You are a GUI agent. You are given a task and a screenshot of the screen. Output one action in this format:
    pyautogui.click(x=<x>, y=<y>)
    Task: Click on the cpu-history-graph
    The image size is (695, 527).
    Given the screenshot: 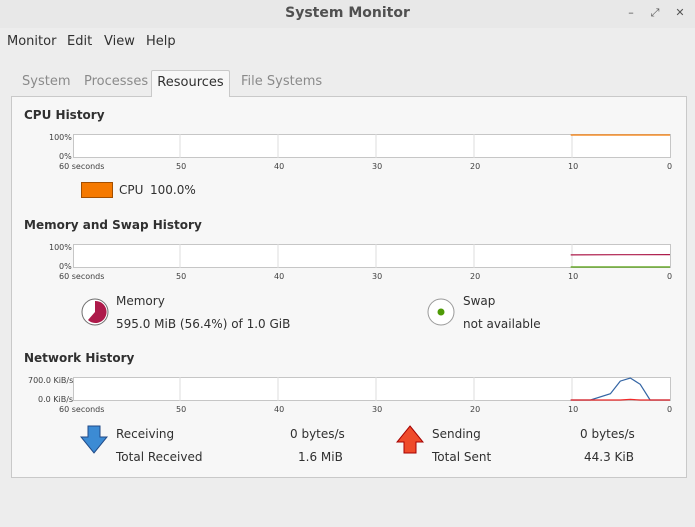 What is the action you would take?
    pyautogui.click(x=372, y=146)
    